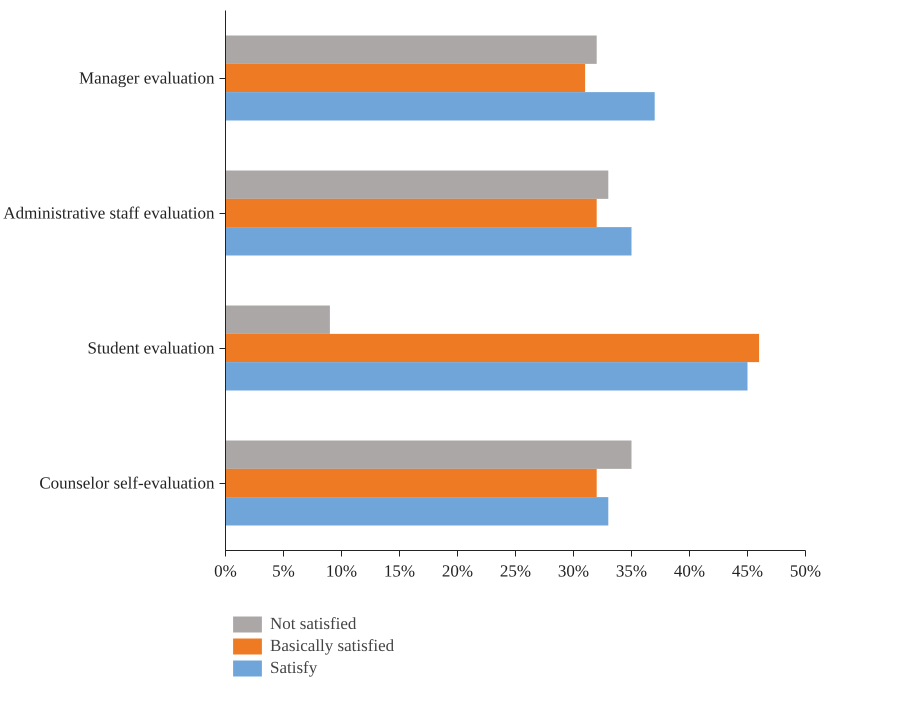  I want to click on x-tick-label: 20%, so click(458, 571).